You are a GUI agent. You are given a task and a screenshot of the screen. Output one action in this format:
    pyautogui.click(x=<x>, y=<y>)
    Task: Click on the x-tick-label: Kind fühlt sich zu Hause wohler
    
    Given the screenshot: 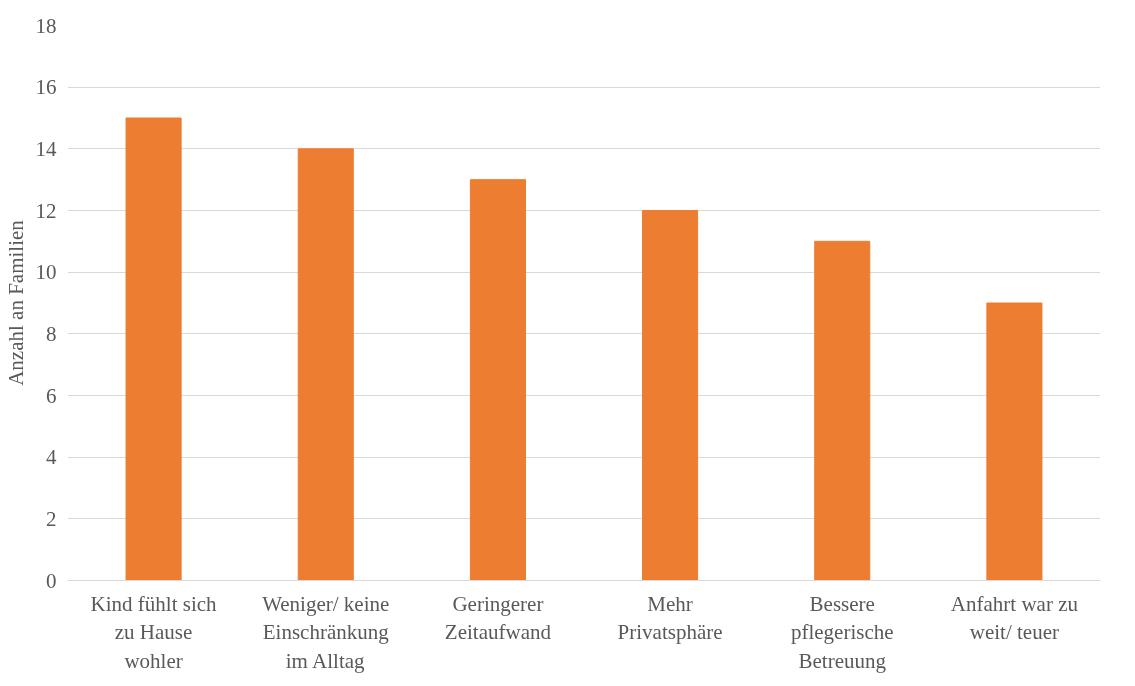 What is the action you would take?
    pyautogui.click(x=154, y=632)
    